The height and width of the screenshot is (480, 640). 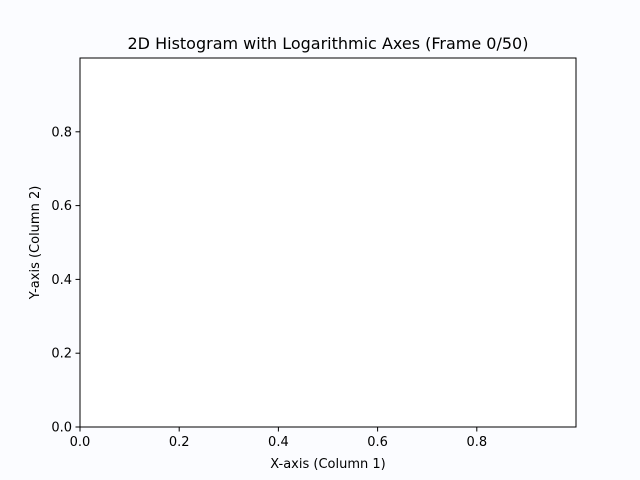 I want to click on x-axis-ticks: 0.0 0.2 0.4 0.6 0.8, so click(x=278, y=438).